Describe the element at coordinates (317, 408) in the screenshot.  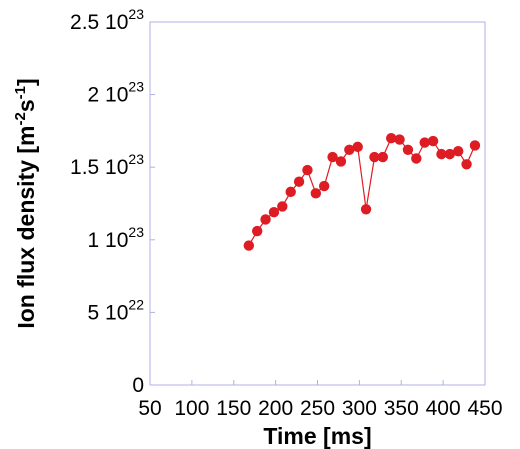
I see `x-tick-label: 250` at that location.